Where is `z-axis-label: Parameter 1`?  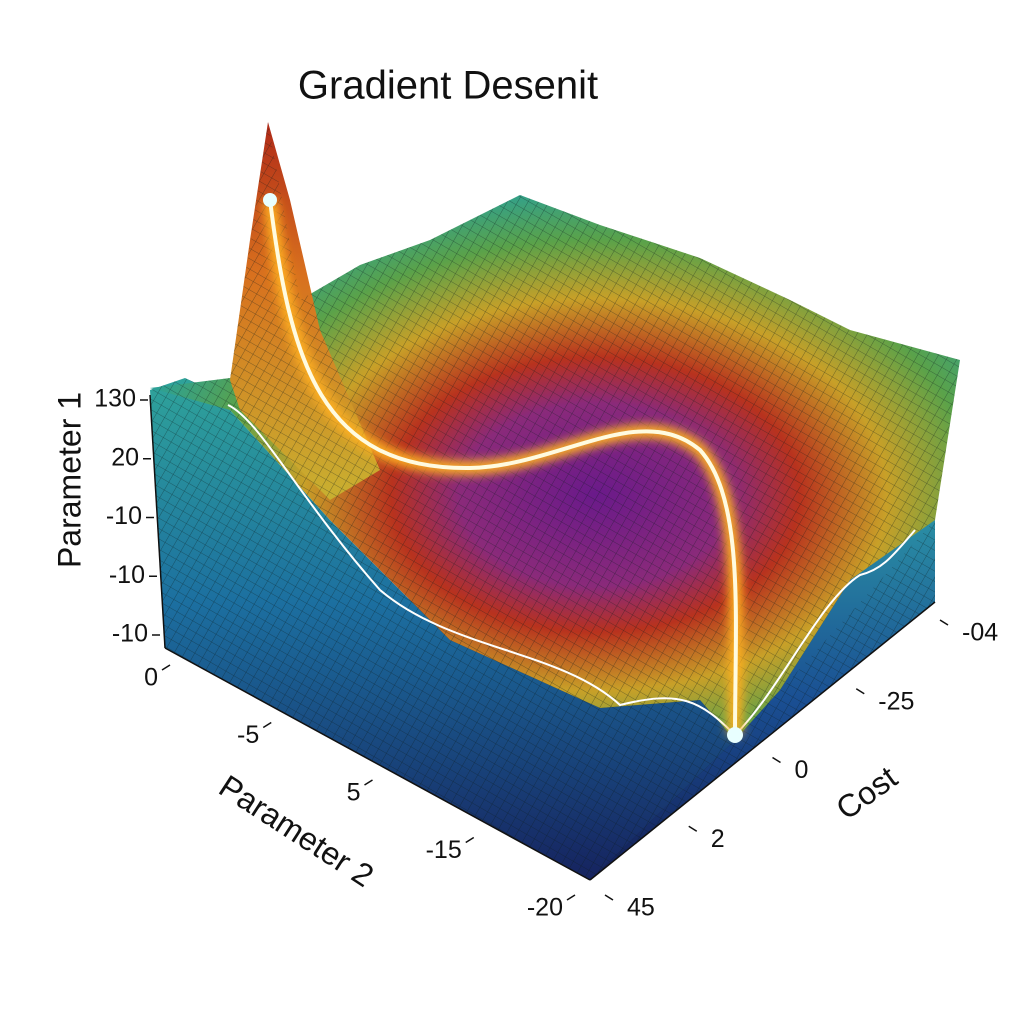 z-axis-label: Parameter 1 is located at coordinates (69, 480).